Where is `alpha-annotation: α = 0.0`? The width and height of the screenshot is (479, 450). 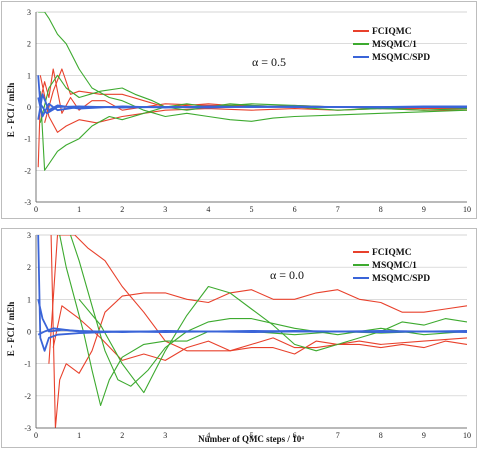 alpha-annotation: α = 0.0 is located at coordinates (287, 275).